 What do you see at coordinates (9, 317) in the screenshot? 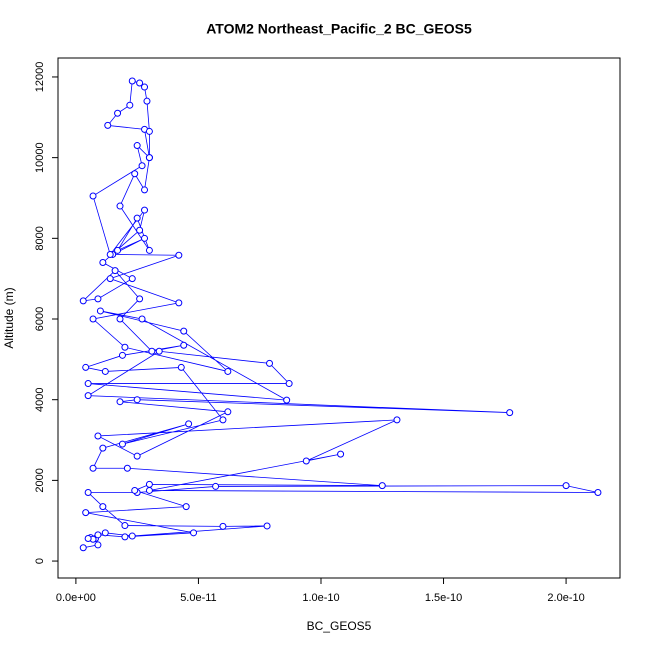
I see `y-axis-label: Altitude (m)` at bounding box center [9, 317].